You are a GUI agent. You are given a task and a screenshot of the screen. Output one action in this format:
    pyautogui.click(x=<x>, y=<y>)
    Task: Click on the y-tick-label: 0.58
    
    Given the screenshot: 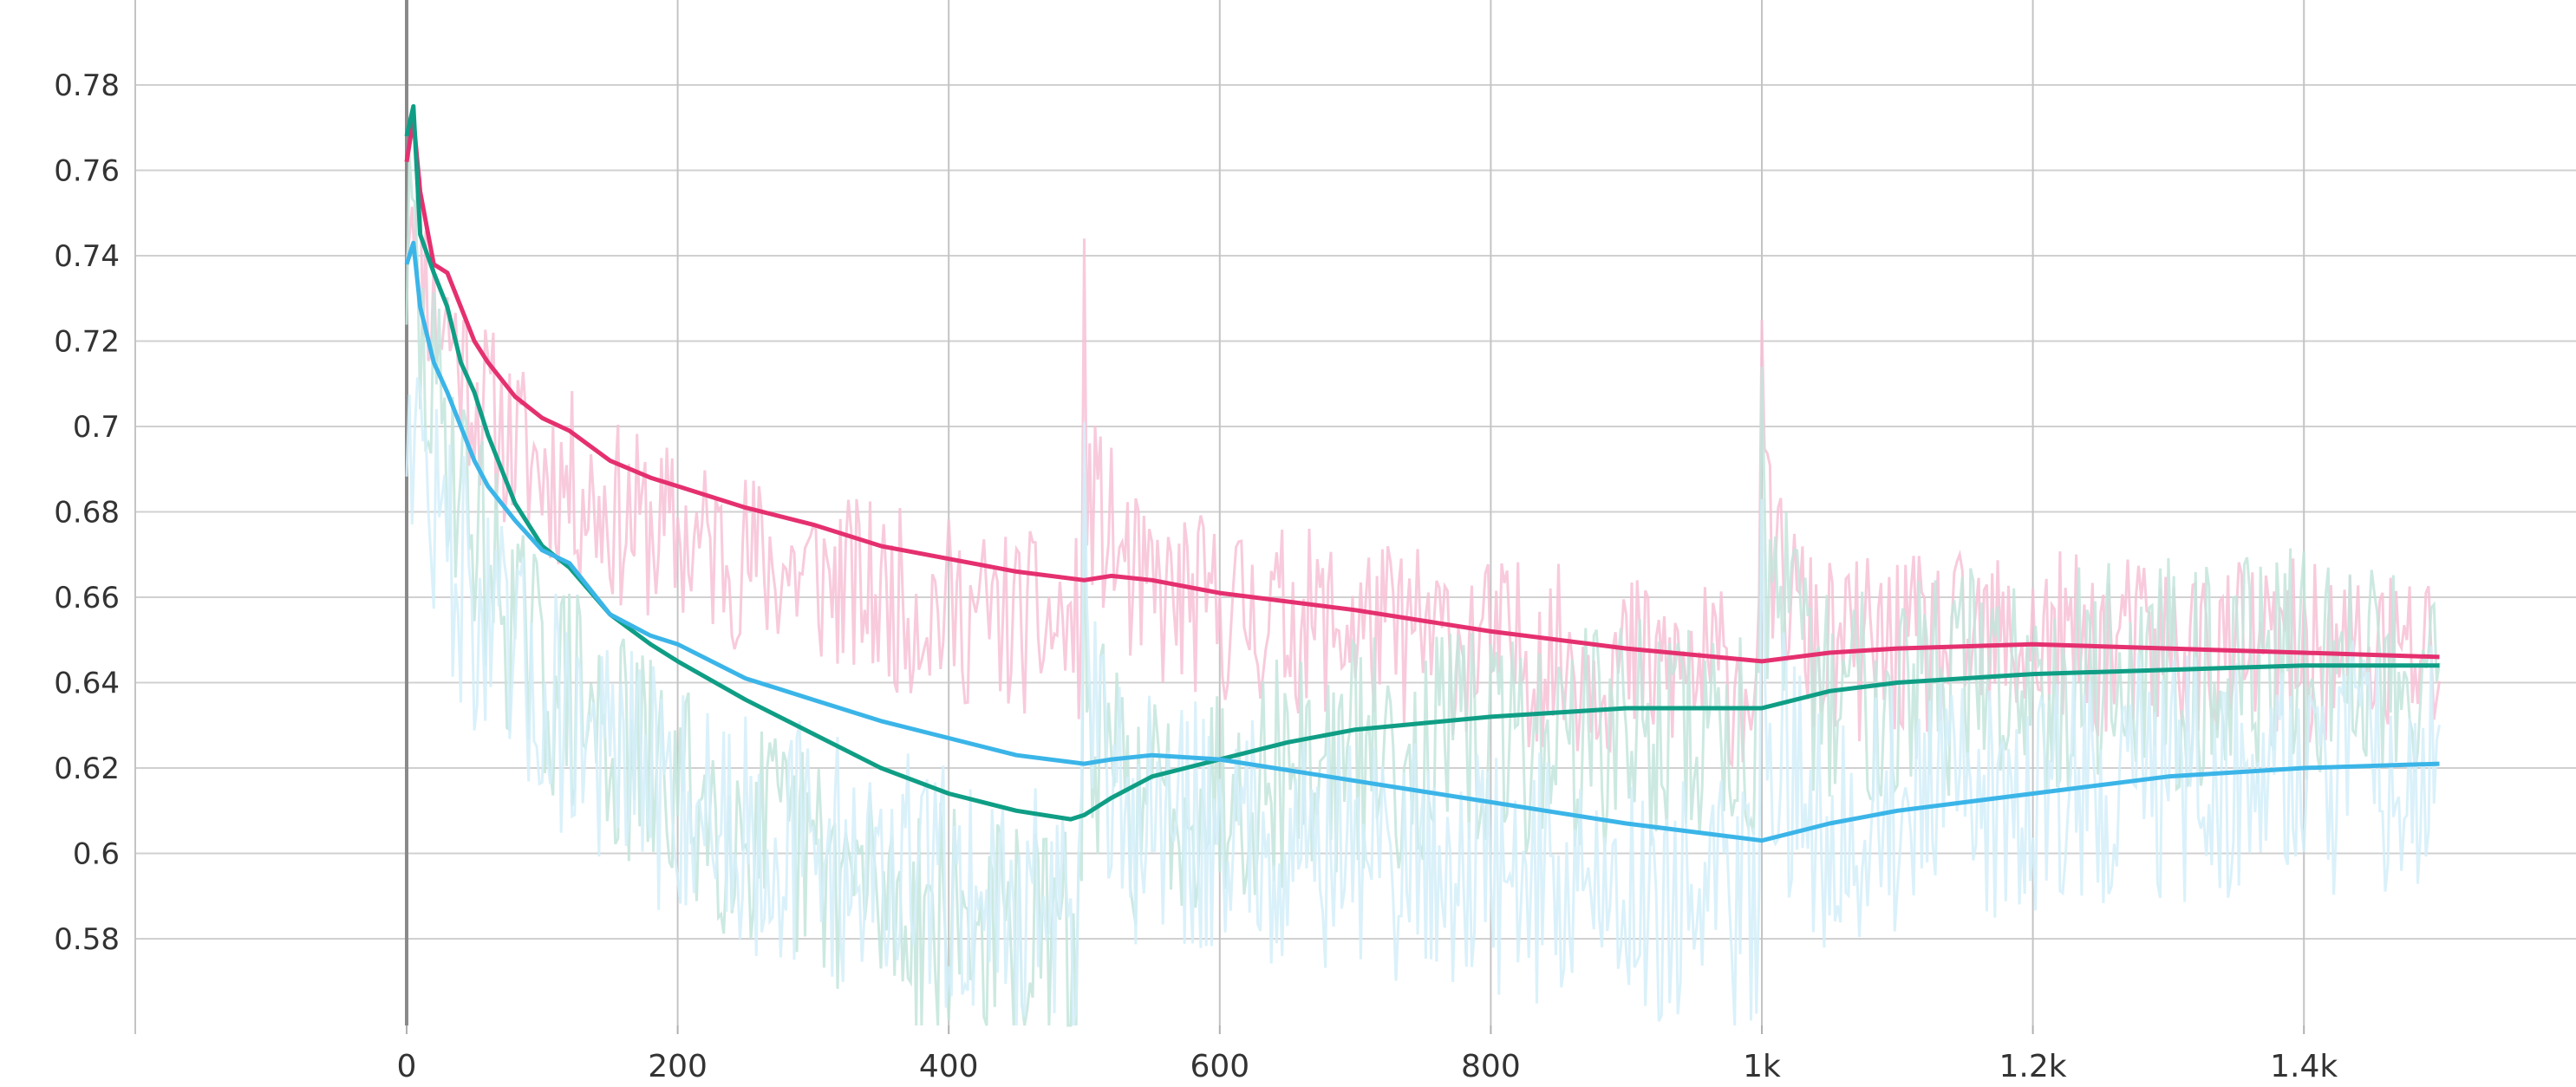 What is the action you would take?
    pyautogui.click(x=87, y=939)
    